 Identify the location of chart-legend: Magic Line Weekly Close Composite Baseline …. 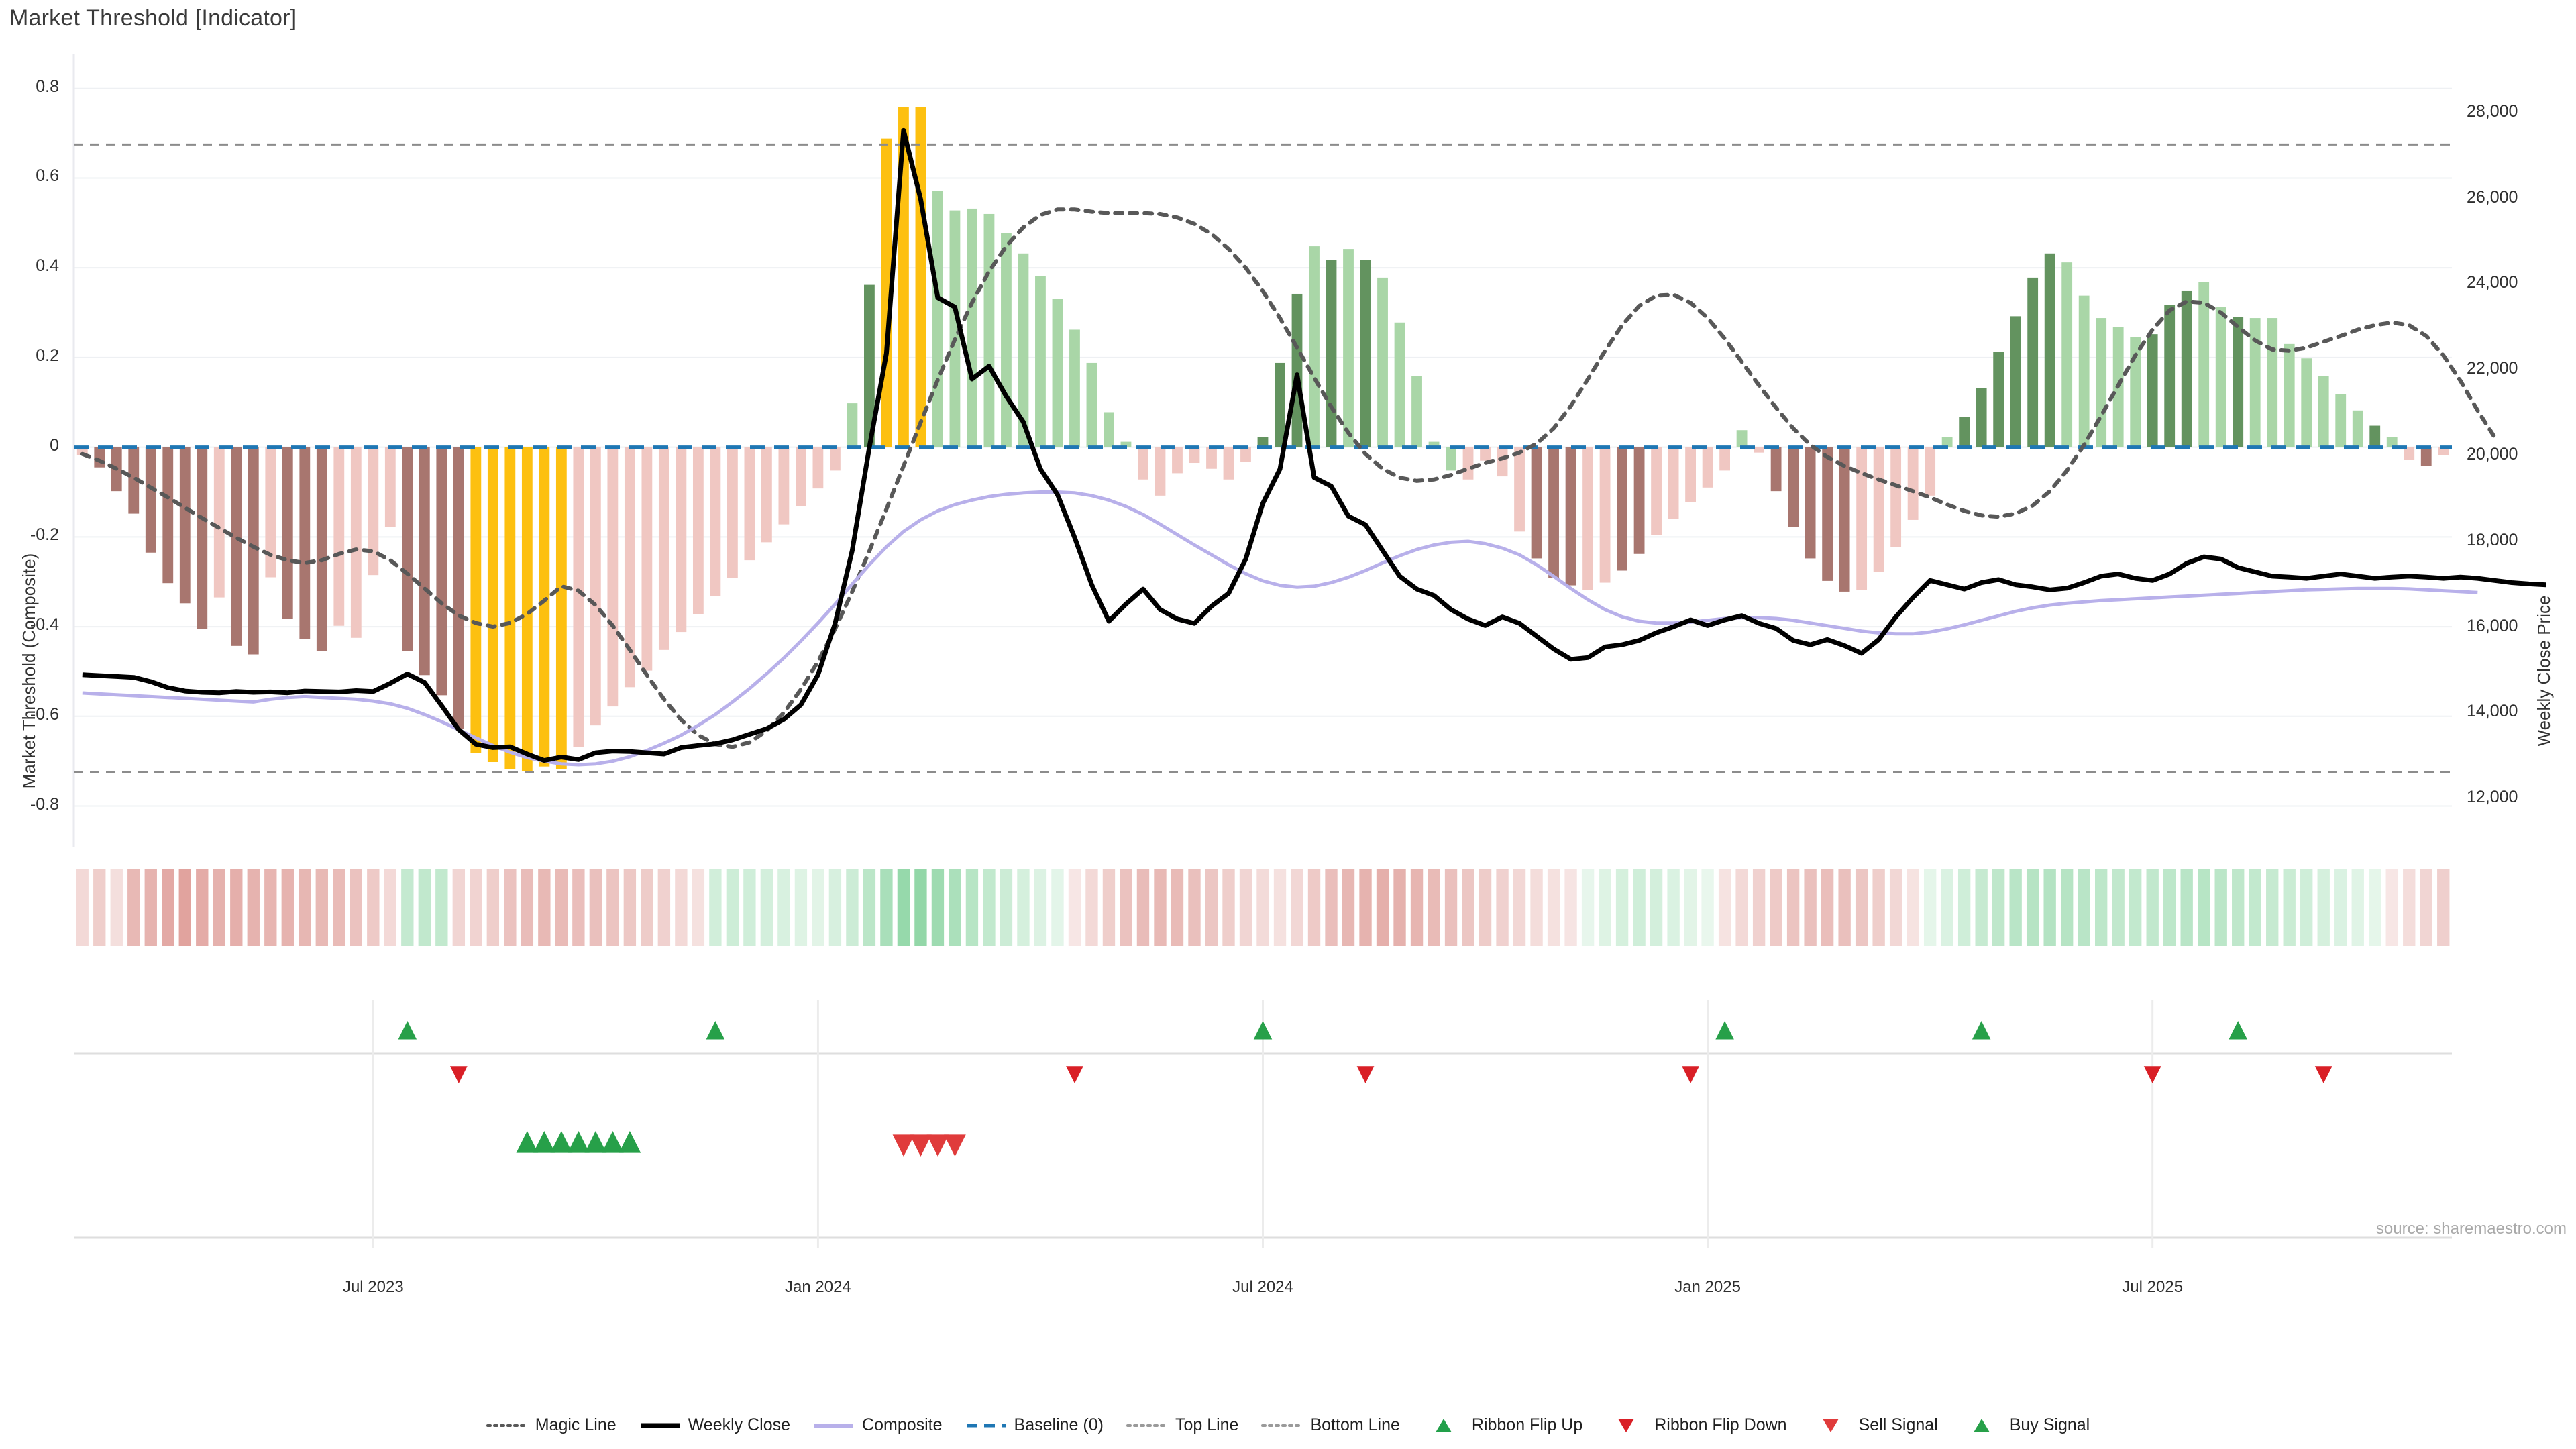
(1288, 1425).